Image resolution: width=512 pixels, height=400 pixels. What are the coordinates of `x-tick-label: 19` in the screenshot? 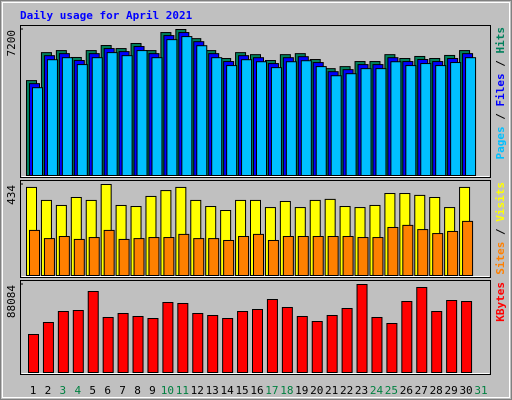 It's located at (301, 390).